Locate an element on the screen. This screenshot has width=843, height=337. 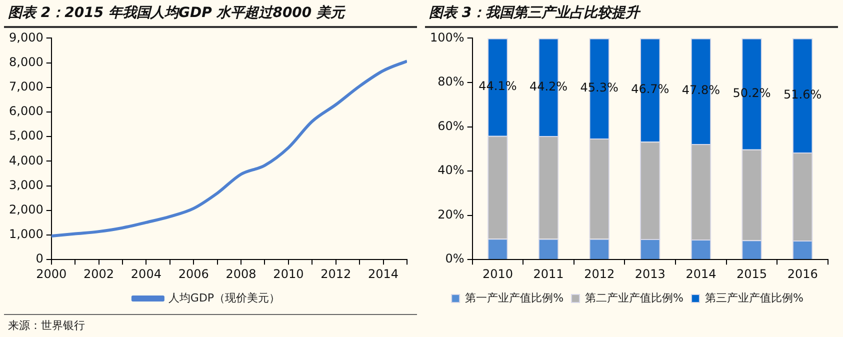
y-tick-label: 60% is located at coordinates (451, 125).